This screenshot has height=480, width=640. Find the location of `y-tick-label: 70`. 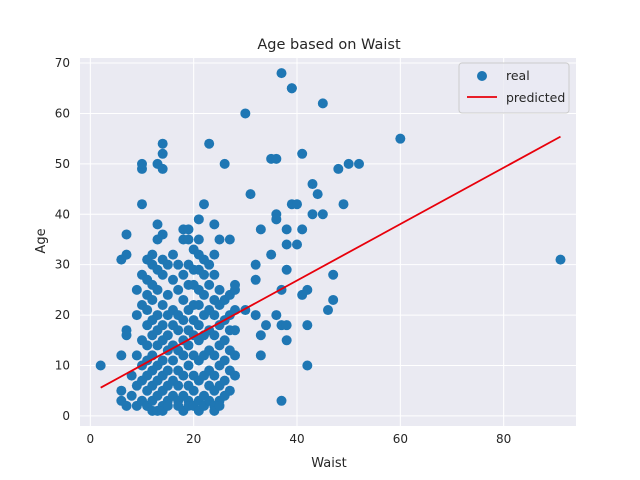

y-tick-label: 70 is located at coordinates (62, 63).